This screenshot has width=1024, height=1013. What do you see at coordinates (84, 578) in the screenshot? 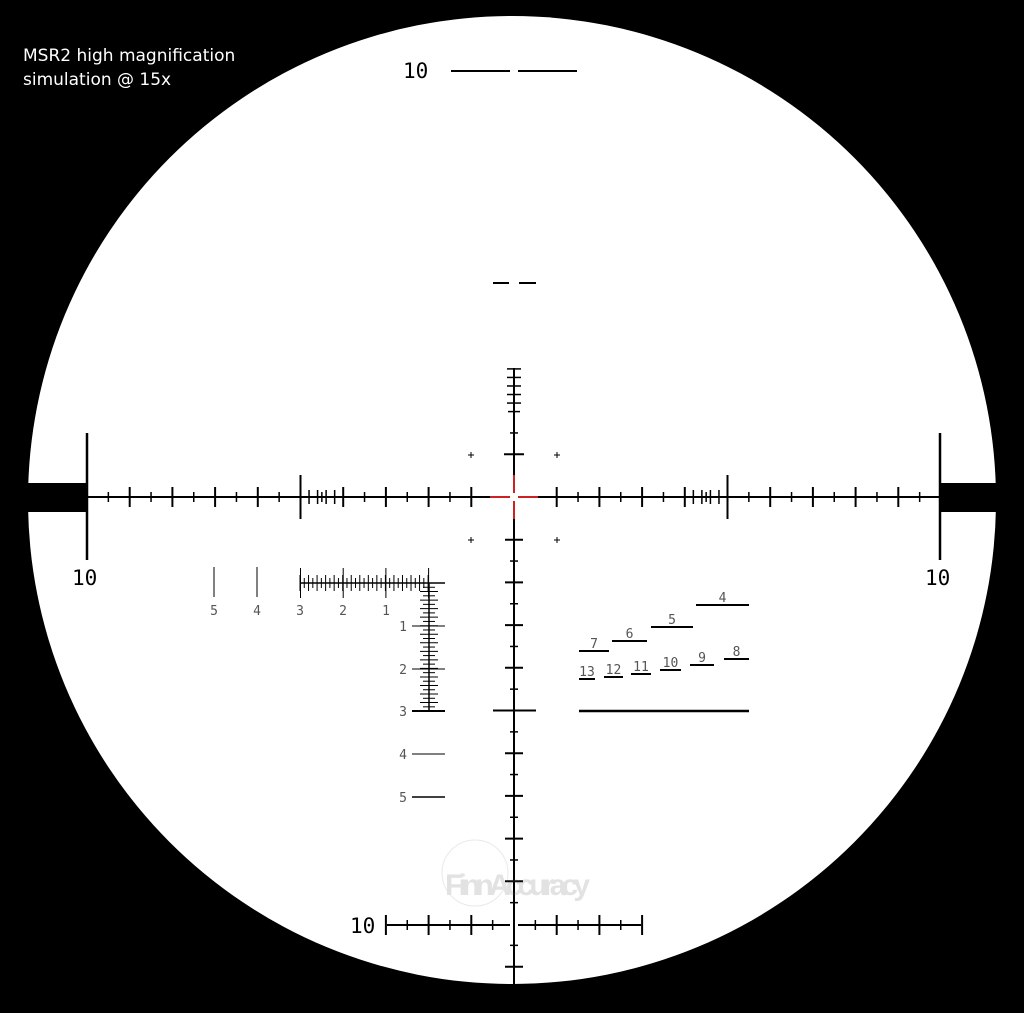
I see `label-left-10: 10` at bounding box center [84, 578].